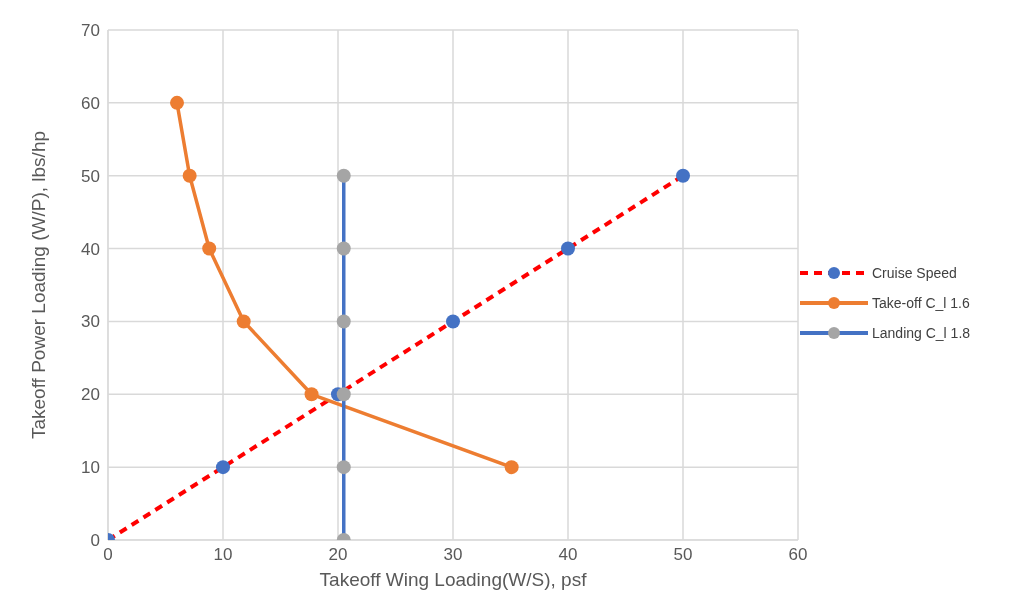 The image size is (1017, 606). I want to click on y-tick-label: 0, so click(95, 541).